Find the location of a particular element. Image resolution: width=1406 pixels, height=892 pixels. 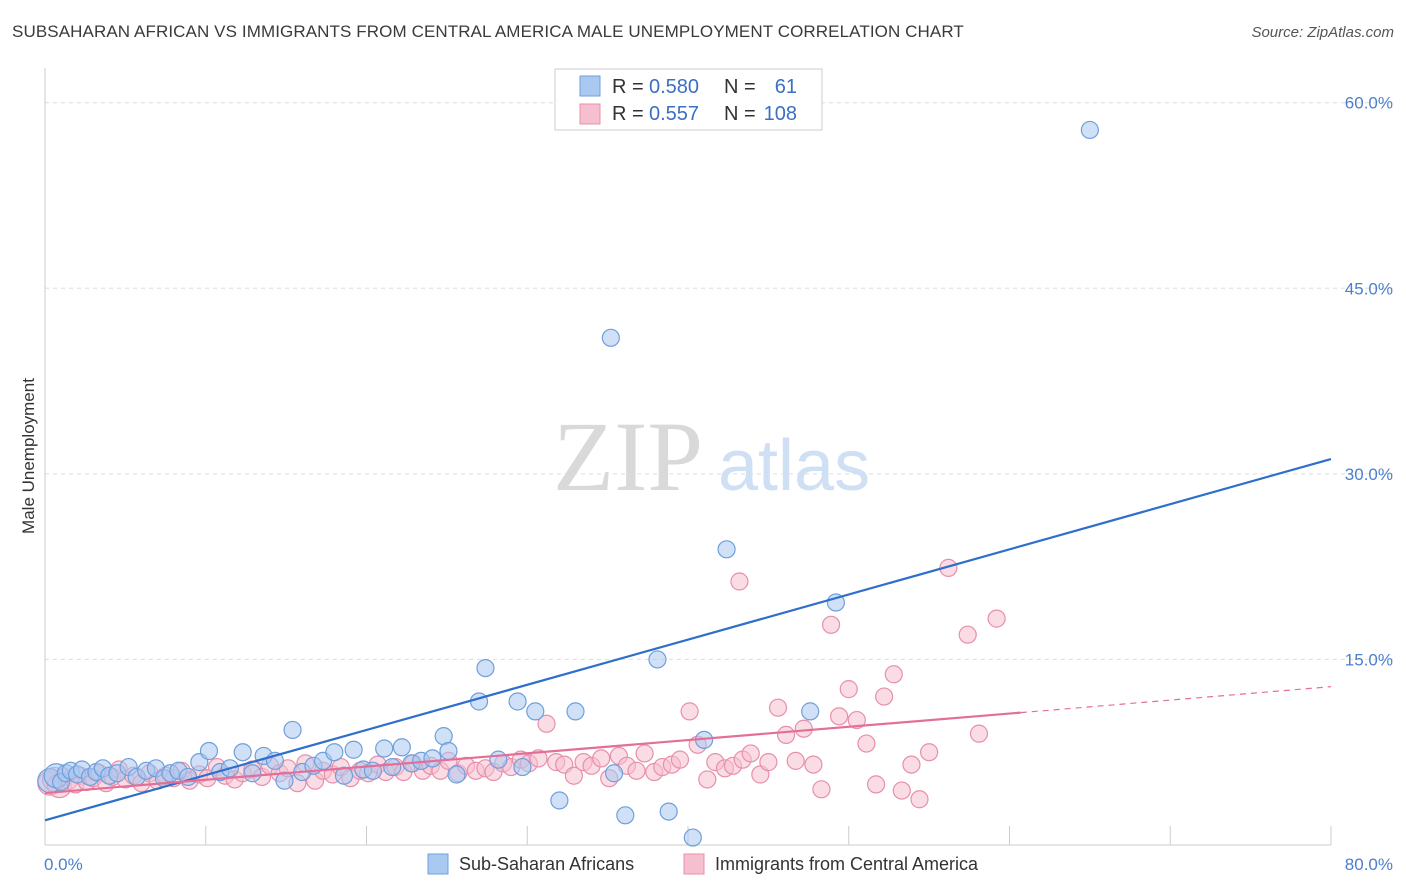

y-tick-label-1: 30.0% is located at coordinates (1369, 474).